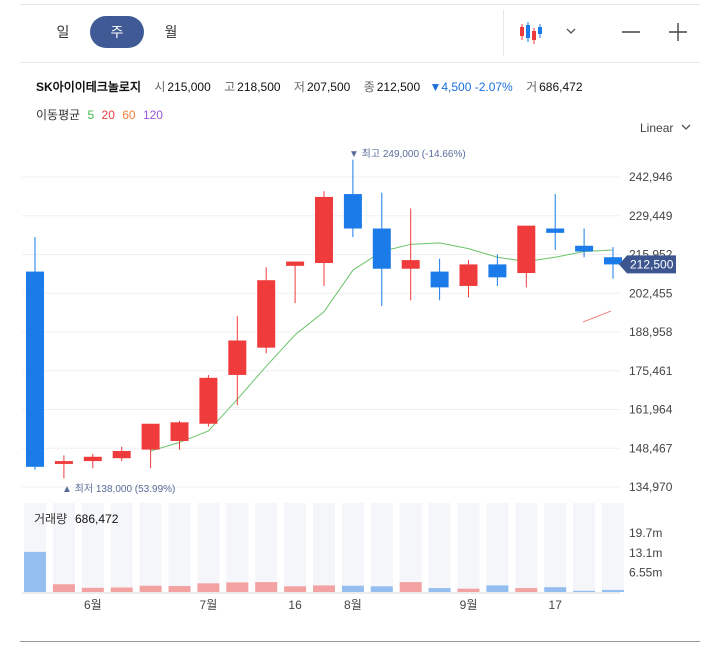 The height and width of the screenshot is (667, 718). What do you see at coordinates (556, 605) in the screenshot?
I see `x-tick-label: 17` at bounding box center [556, 605].